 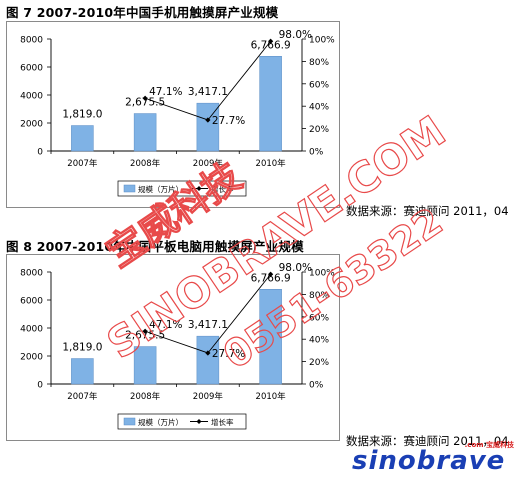 What do you see at coordinates (429, 461) in the screenshot?
I see `logo-word: sinobrave` at bounding box center [429, 461].